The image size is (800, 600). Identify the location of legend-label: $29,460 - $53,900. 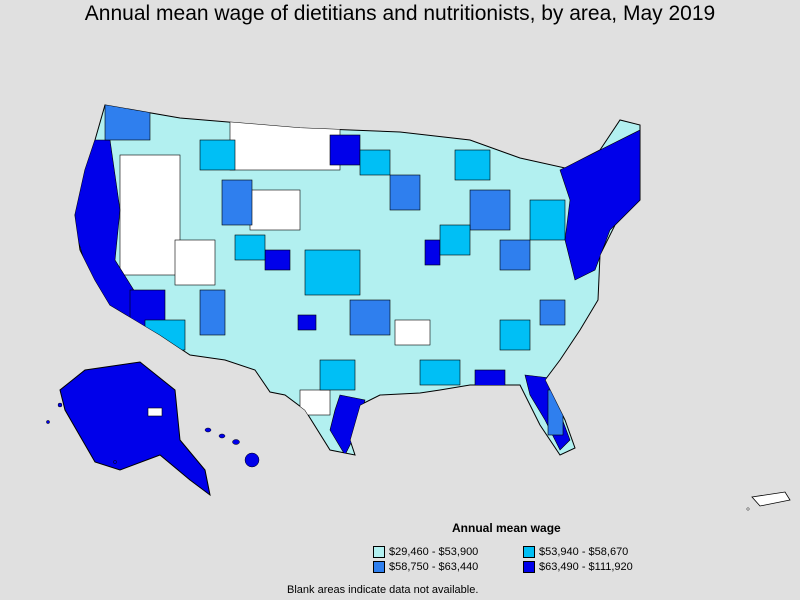
(434, 552).